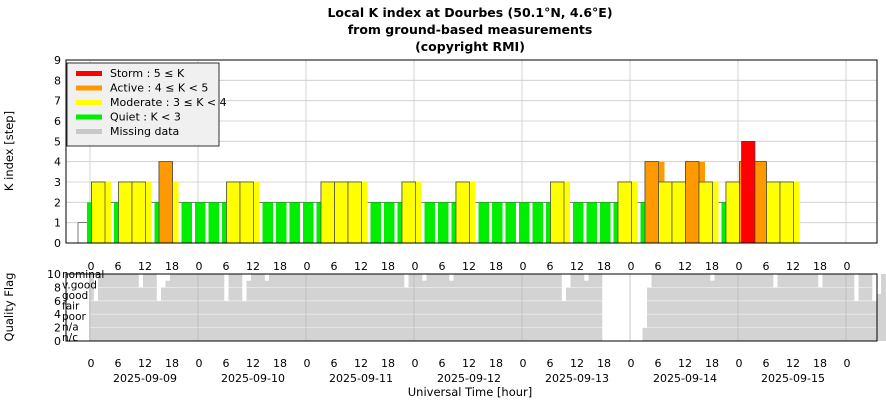 The width and height of the screenshot is (886, 400). I want to click on x-date-label: 2025-09-14, so click(685, 378).